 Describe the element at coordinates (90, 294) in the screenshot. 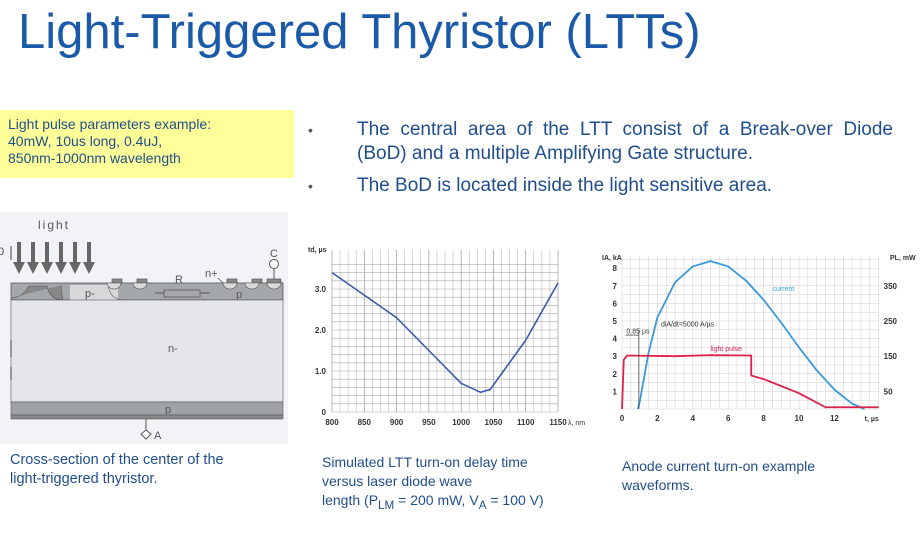

I see `p-minus-label: p-` at that location.